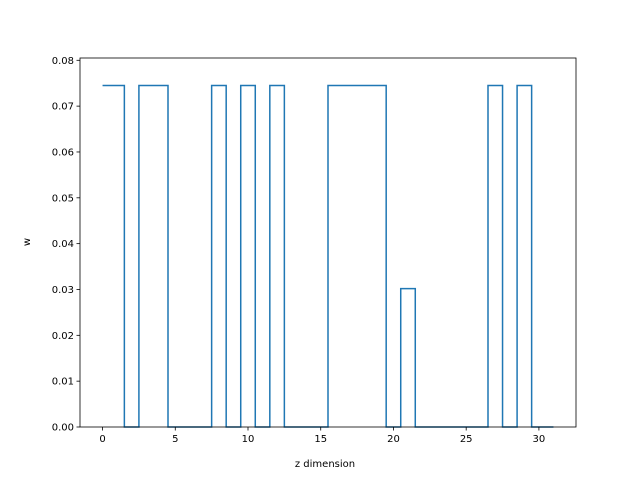  What do you see at coordinates (63, 336) in the screenshot?
I see `y-tick-label: 0.02` at bounding box center [63, 336].